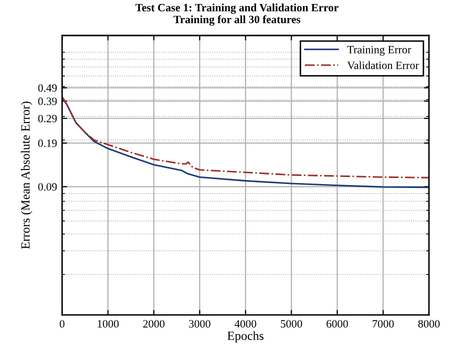 The image size is (474, 355). Describe the element at coordinates (236, 9) in the screenshot. I see `chart-title: Test Case 1: Training and Validation Error` at that location.